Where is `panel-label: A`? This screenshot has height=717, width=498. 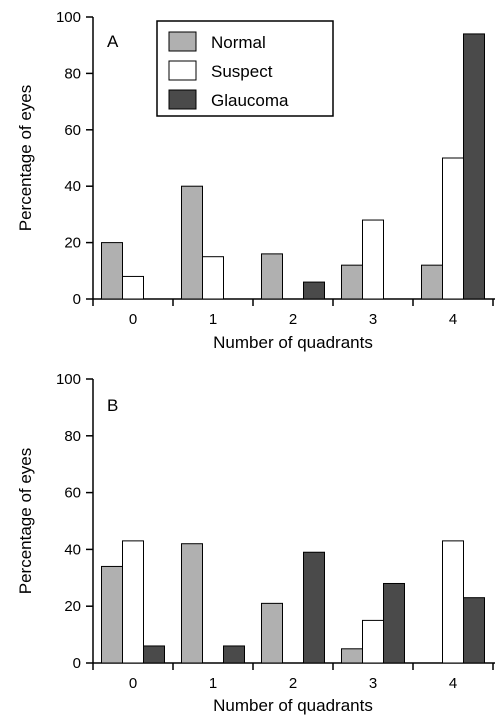 panel-label: A is located at coordinates (113, 41).